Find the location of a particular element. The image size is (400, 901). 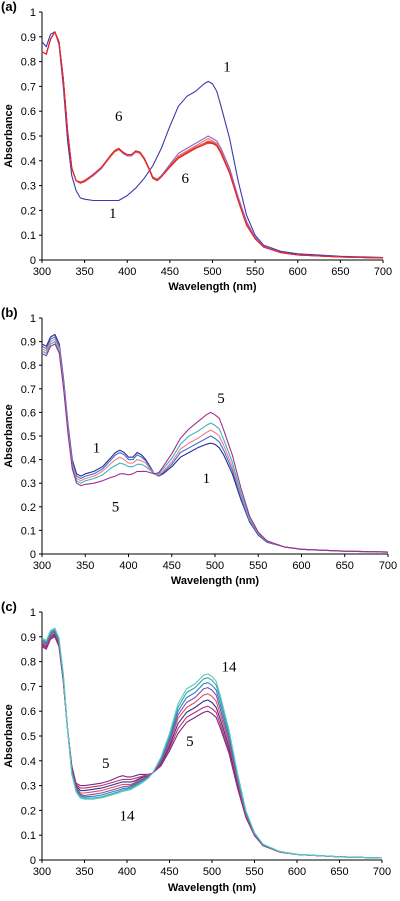

panel-label: (b) is located at coordinates (9, 312).